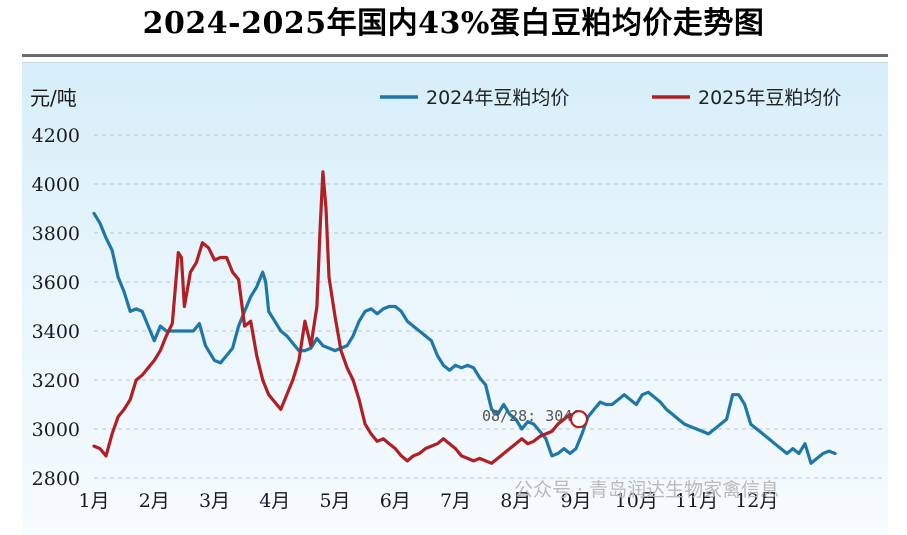 The image size is (907, 535). Describe the element at coordinates (453, 23) in the screenshot. I see `chart-title: 2024-2025年国内43%蛋白豆粕均价走势图` at that location.